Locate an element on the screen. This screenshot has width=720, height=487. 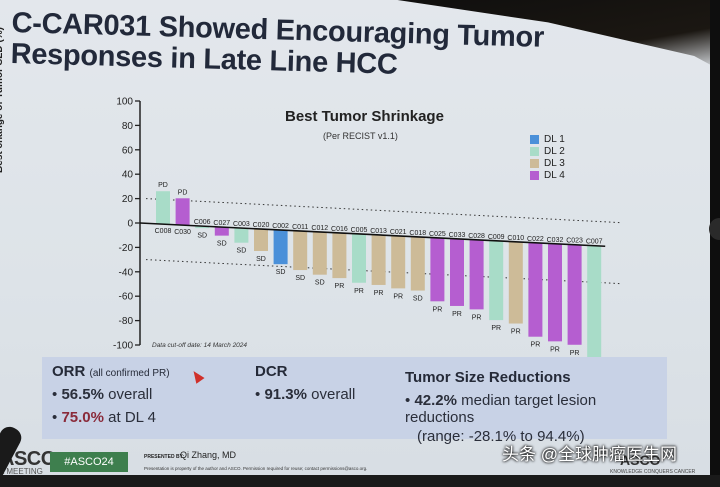
y-tick-label: 0 is located at coordinates (130, 224).